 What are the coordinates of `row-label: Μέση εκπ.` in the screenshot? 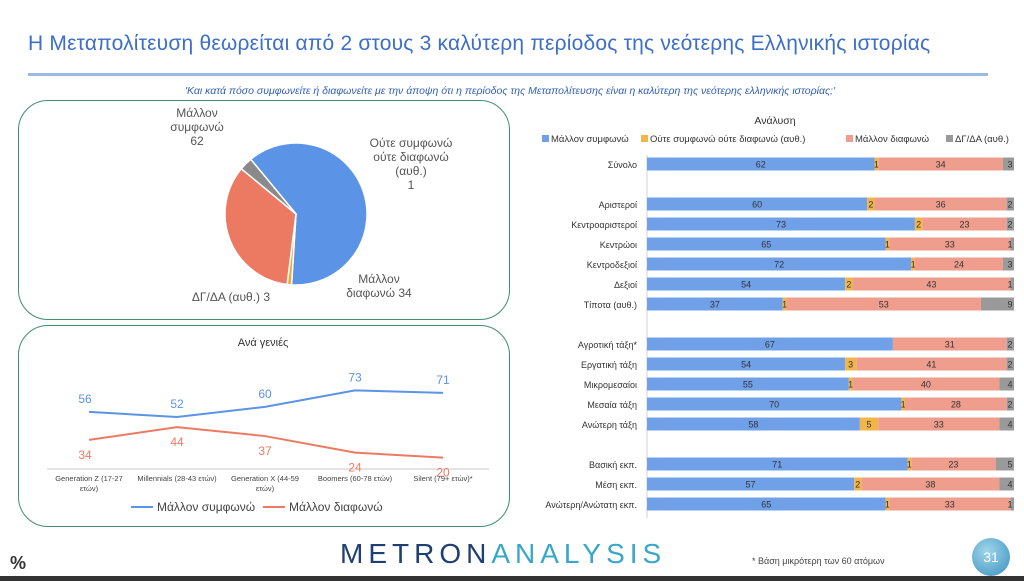 It's located at (616, 485).